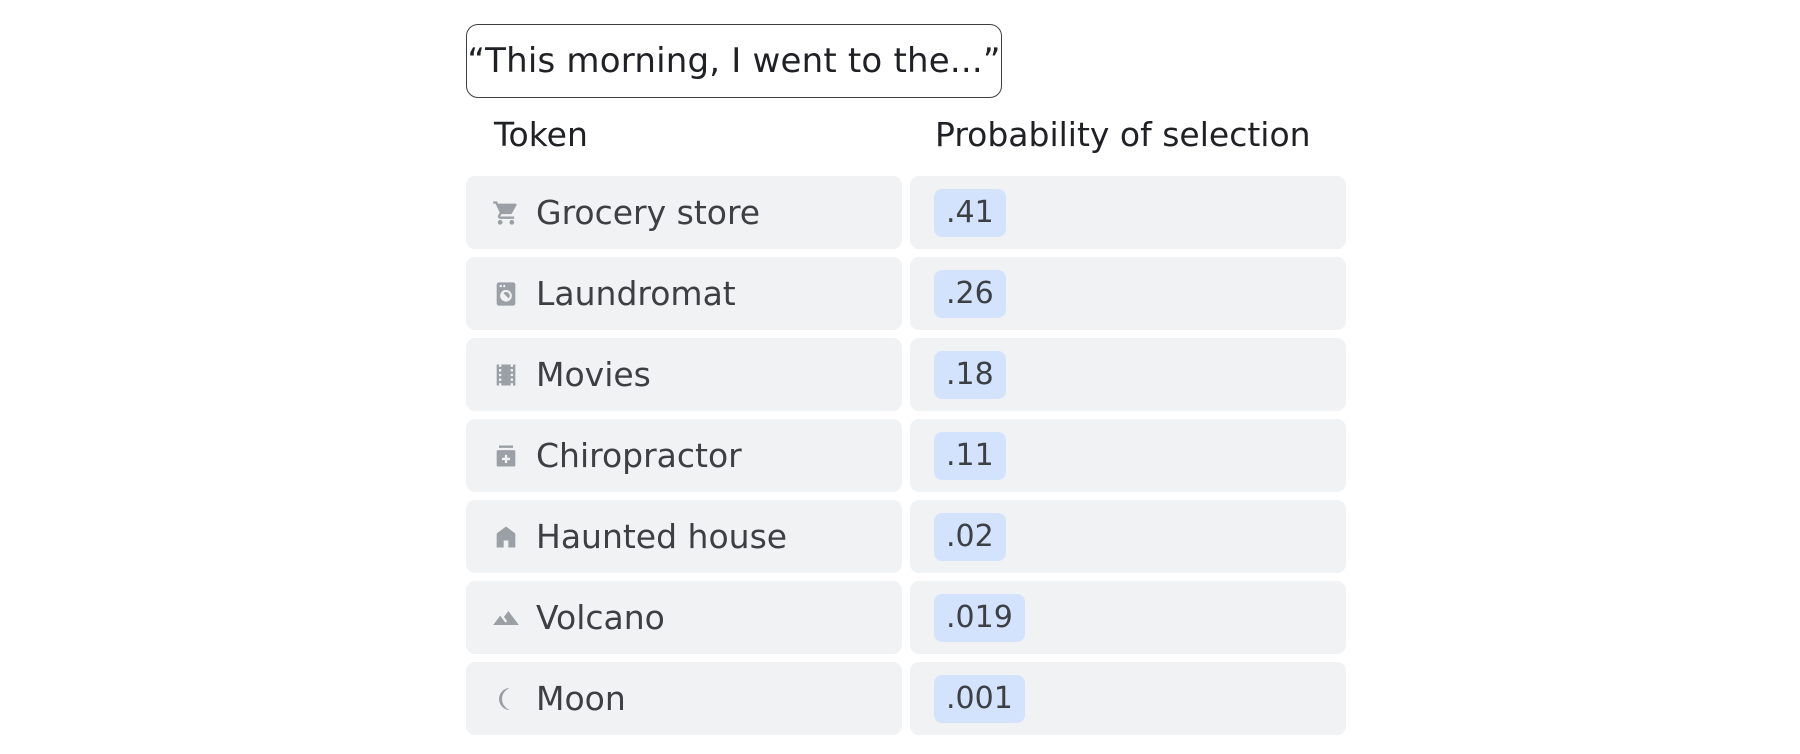  What do you see at coordinates (684, 617) in the screenshot?
I see `token-cell: Volcano` at bounding box center [684, 617].